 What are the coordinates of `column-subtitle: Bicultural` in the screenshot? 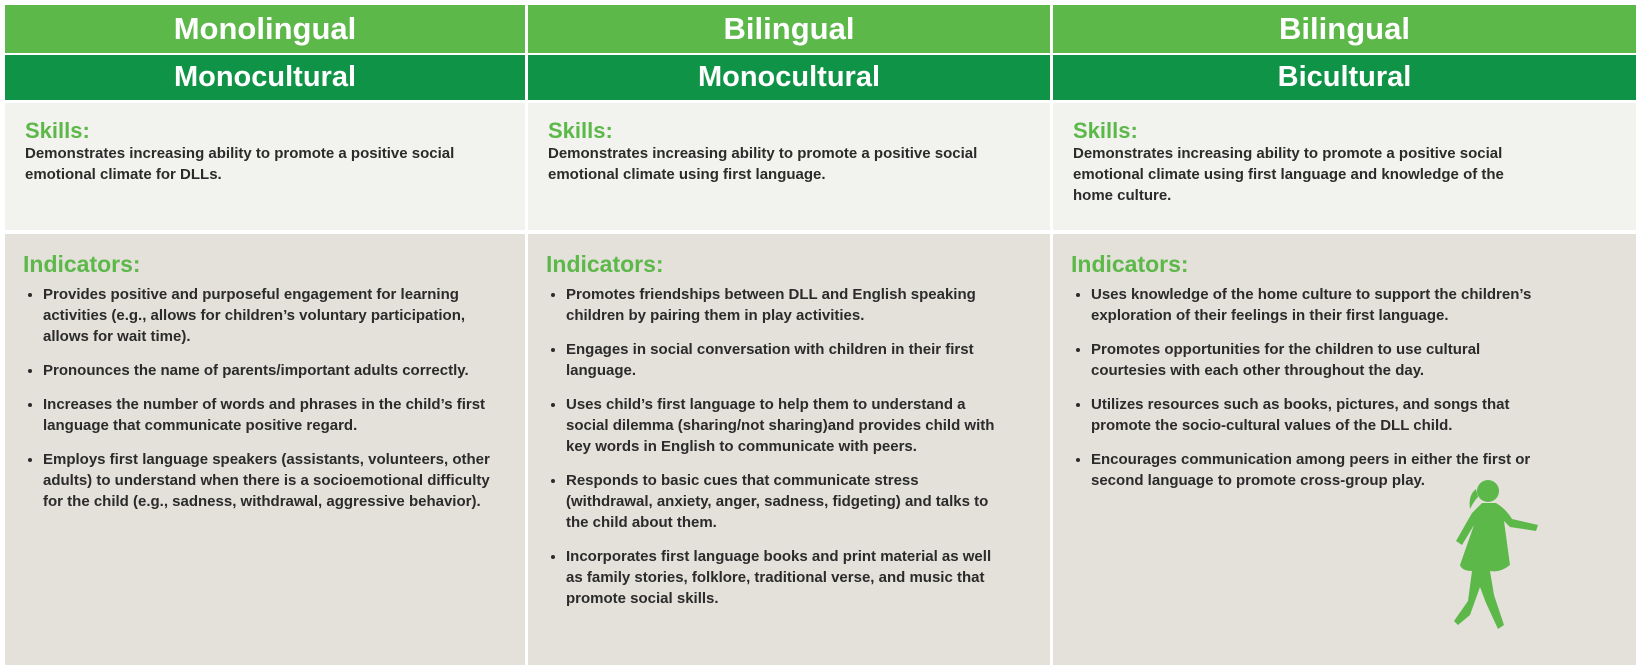 It's located at (1344, 77).